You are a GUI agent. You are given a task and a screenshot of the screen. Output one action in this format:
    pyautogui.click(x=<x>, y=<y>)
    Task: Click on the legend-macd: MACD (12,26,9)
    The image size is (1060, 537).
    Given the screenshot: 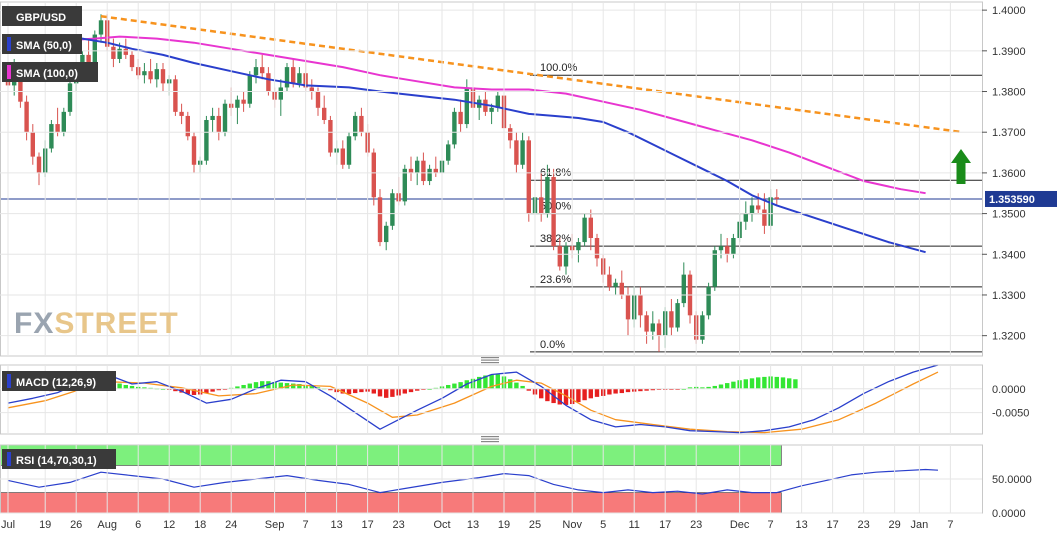 What is the action you would take?
    pyautogui.click(x=59, y=381)
    